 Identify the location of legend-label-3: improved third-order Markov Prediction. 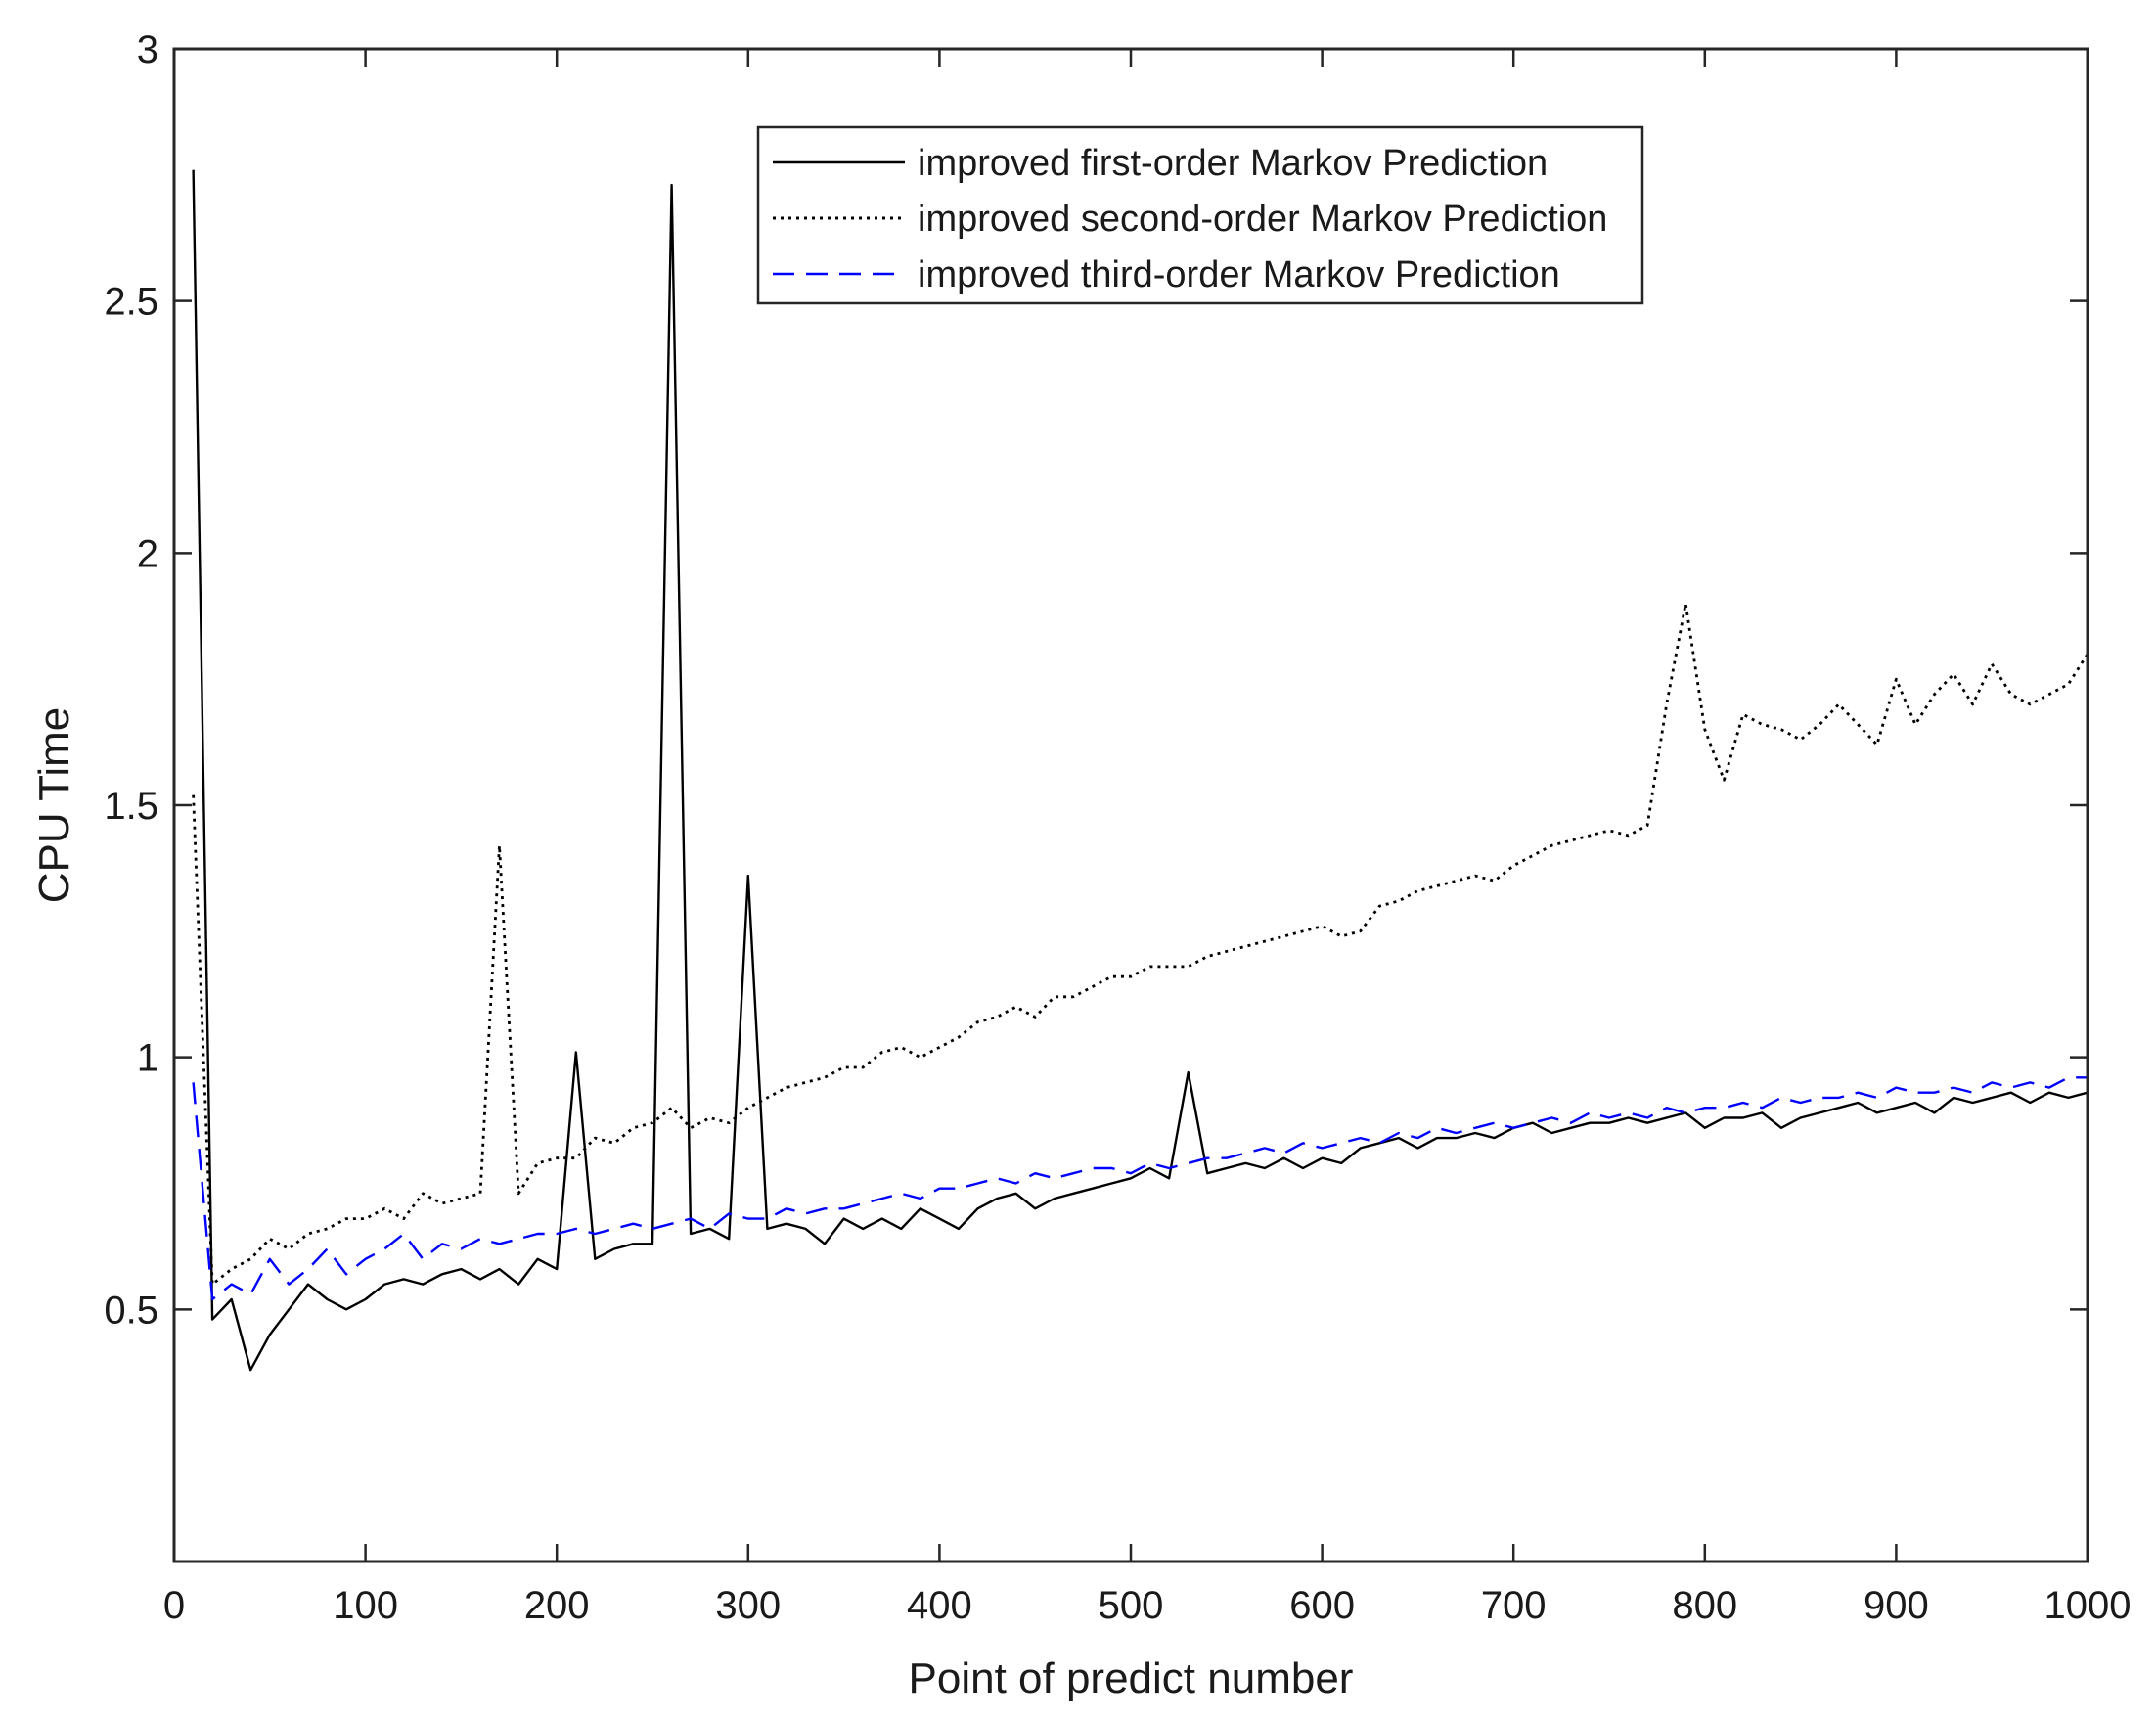
(1239, 274).